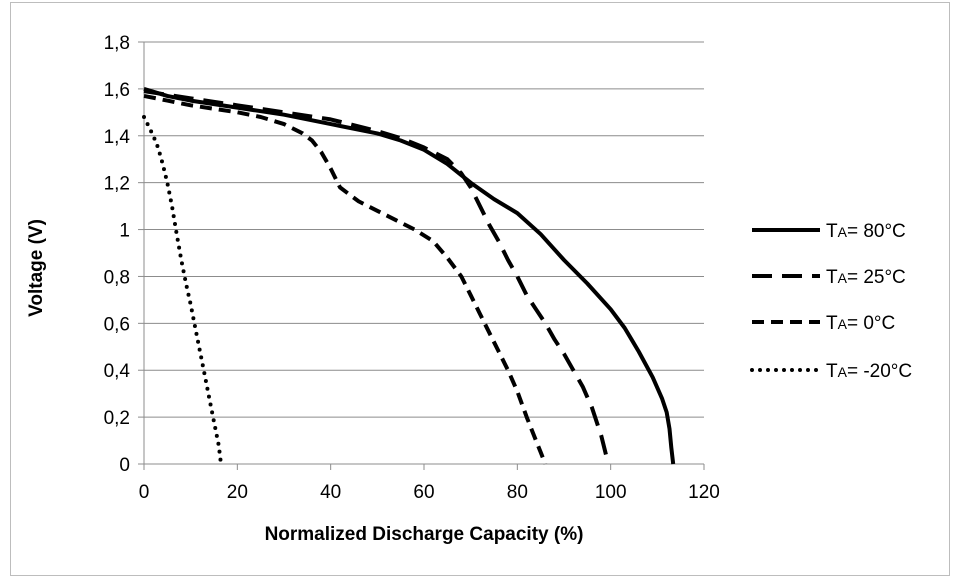 The image size is (957, 579). What do you see at coordinates (860, 323) in the screenshot?
I see `legend-label-3: TA= 0°C` at bounding box center [860, 323].